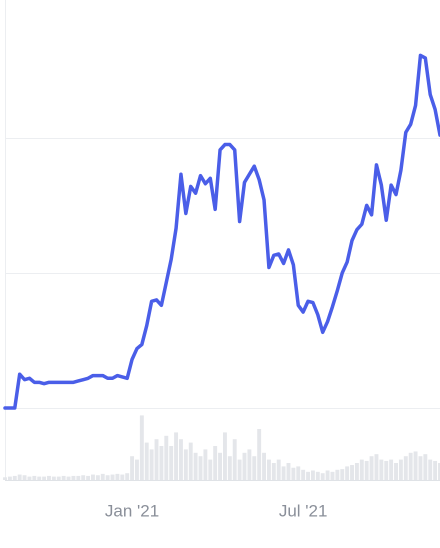 Image resolution: width=440 pixels, height=548 pixels. Describe the element at coordinates (132, 510) in the screenshot. I see `x-tick-label: Jan '21` at that location.